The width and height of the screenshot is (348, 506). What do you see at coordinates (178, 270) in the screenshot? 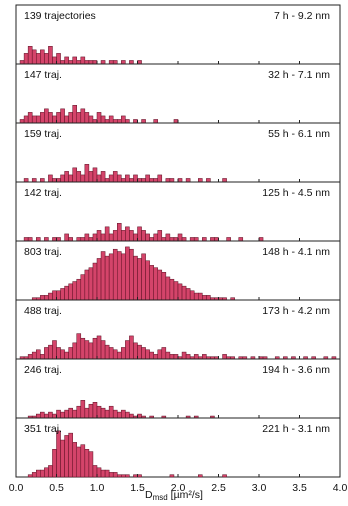
I see `histogram-panel: 803 traj. 148 h - 4.1 nm` at bounding box center [178, 270].